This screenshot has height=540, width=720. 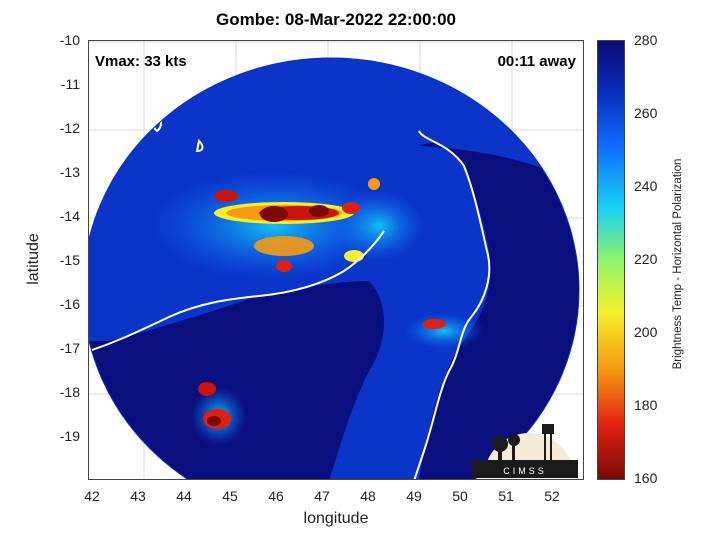 I want to click on y-tick-label: -19, so click(x=69, y=436).